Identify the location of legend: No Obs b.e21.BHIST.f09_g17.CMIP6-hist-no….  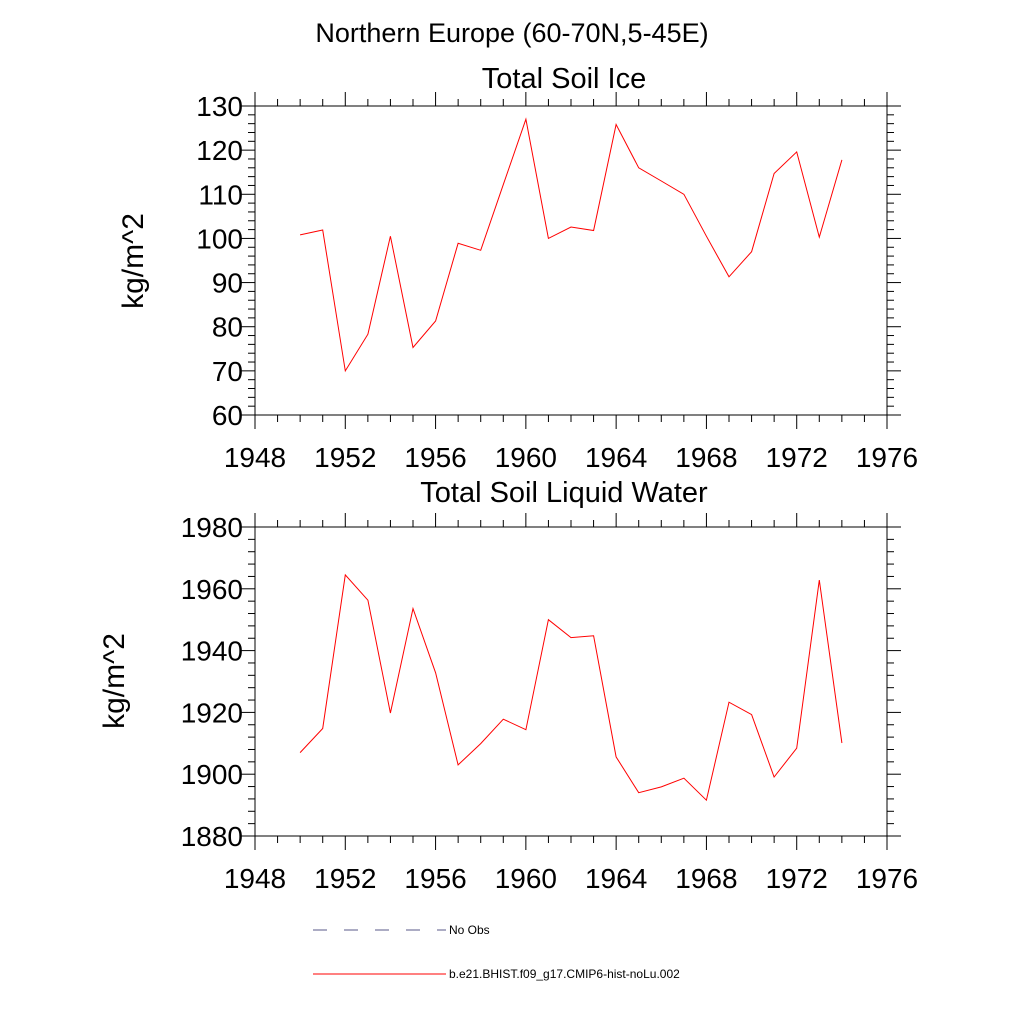
(496, 952).